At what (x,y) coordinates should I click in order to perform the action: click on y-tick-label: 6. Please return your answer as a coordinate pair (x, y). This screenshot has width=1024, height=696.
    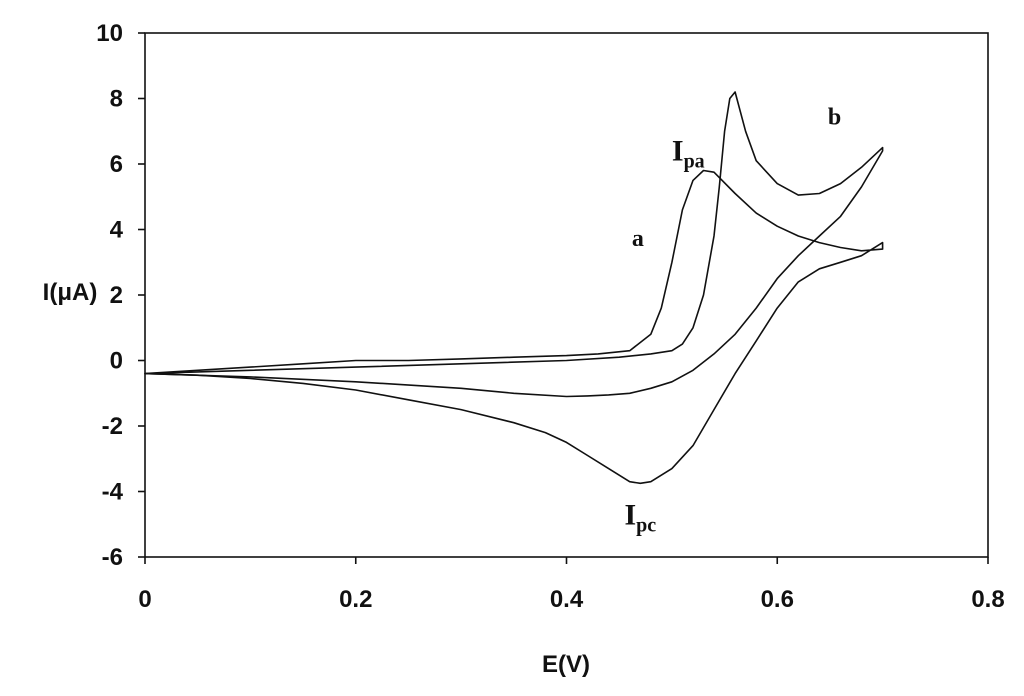
    Looking at the image, I should click on (116, 164).